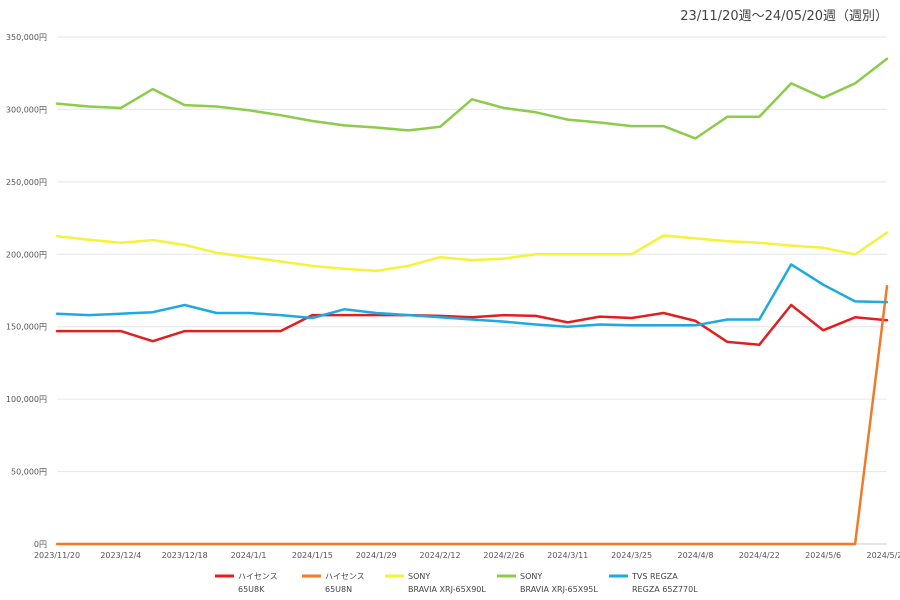 The image size is (900, 600). Describe the element at coordinates (26, 182) in the screenshot. I see `y-tick-label: 250,000円` at that location.